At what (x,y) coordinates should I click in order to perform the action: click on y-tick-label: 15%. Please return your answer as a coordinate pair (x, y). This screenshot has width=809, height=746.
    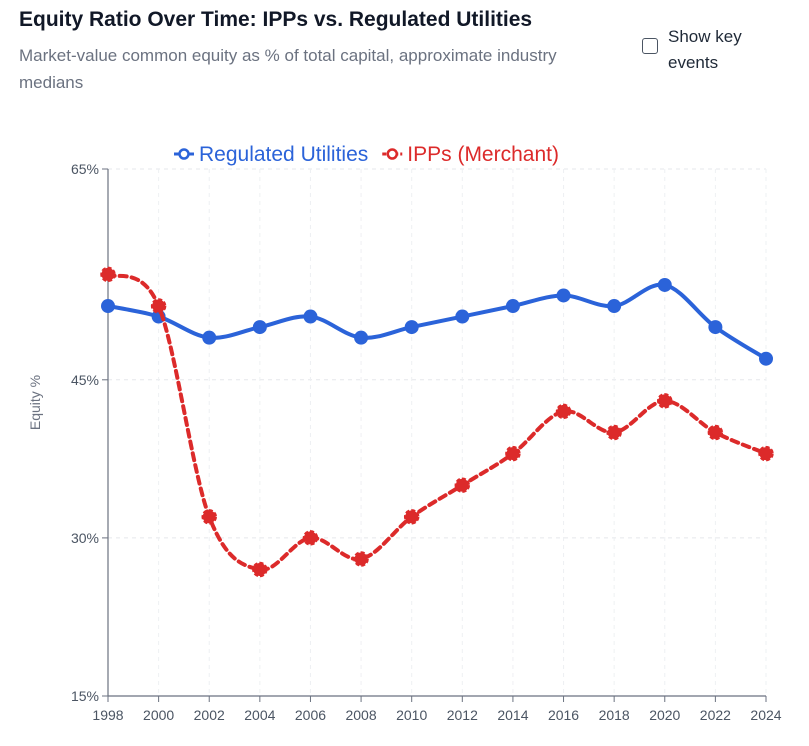
    Looking at the image, I should click on (85, 696).